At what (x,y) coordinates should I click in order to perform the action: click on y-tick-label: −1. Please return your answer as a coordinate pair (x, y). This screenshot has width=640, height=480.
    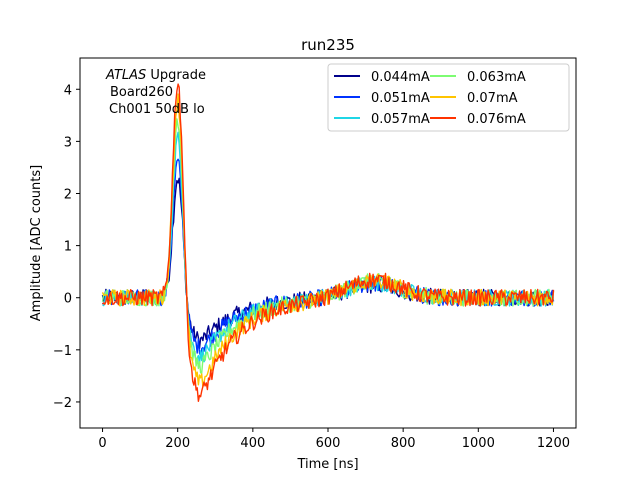
    Looking at the image, I should click on (62, 351).